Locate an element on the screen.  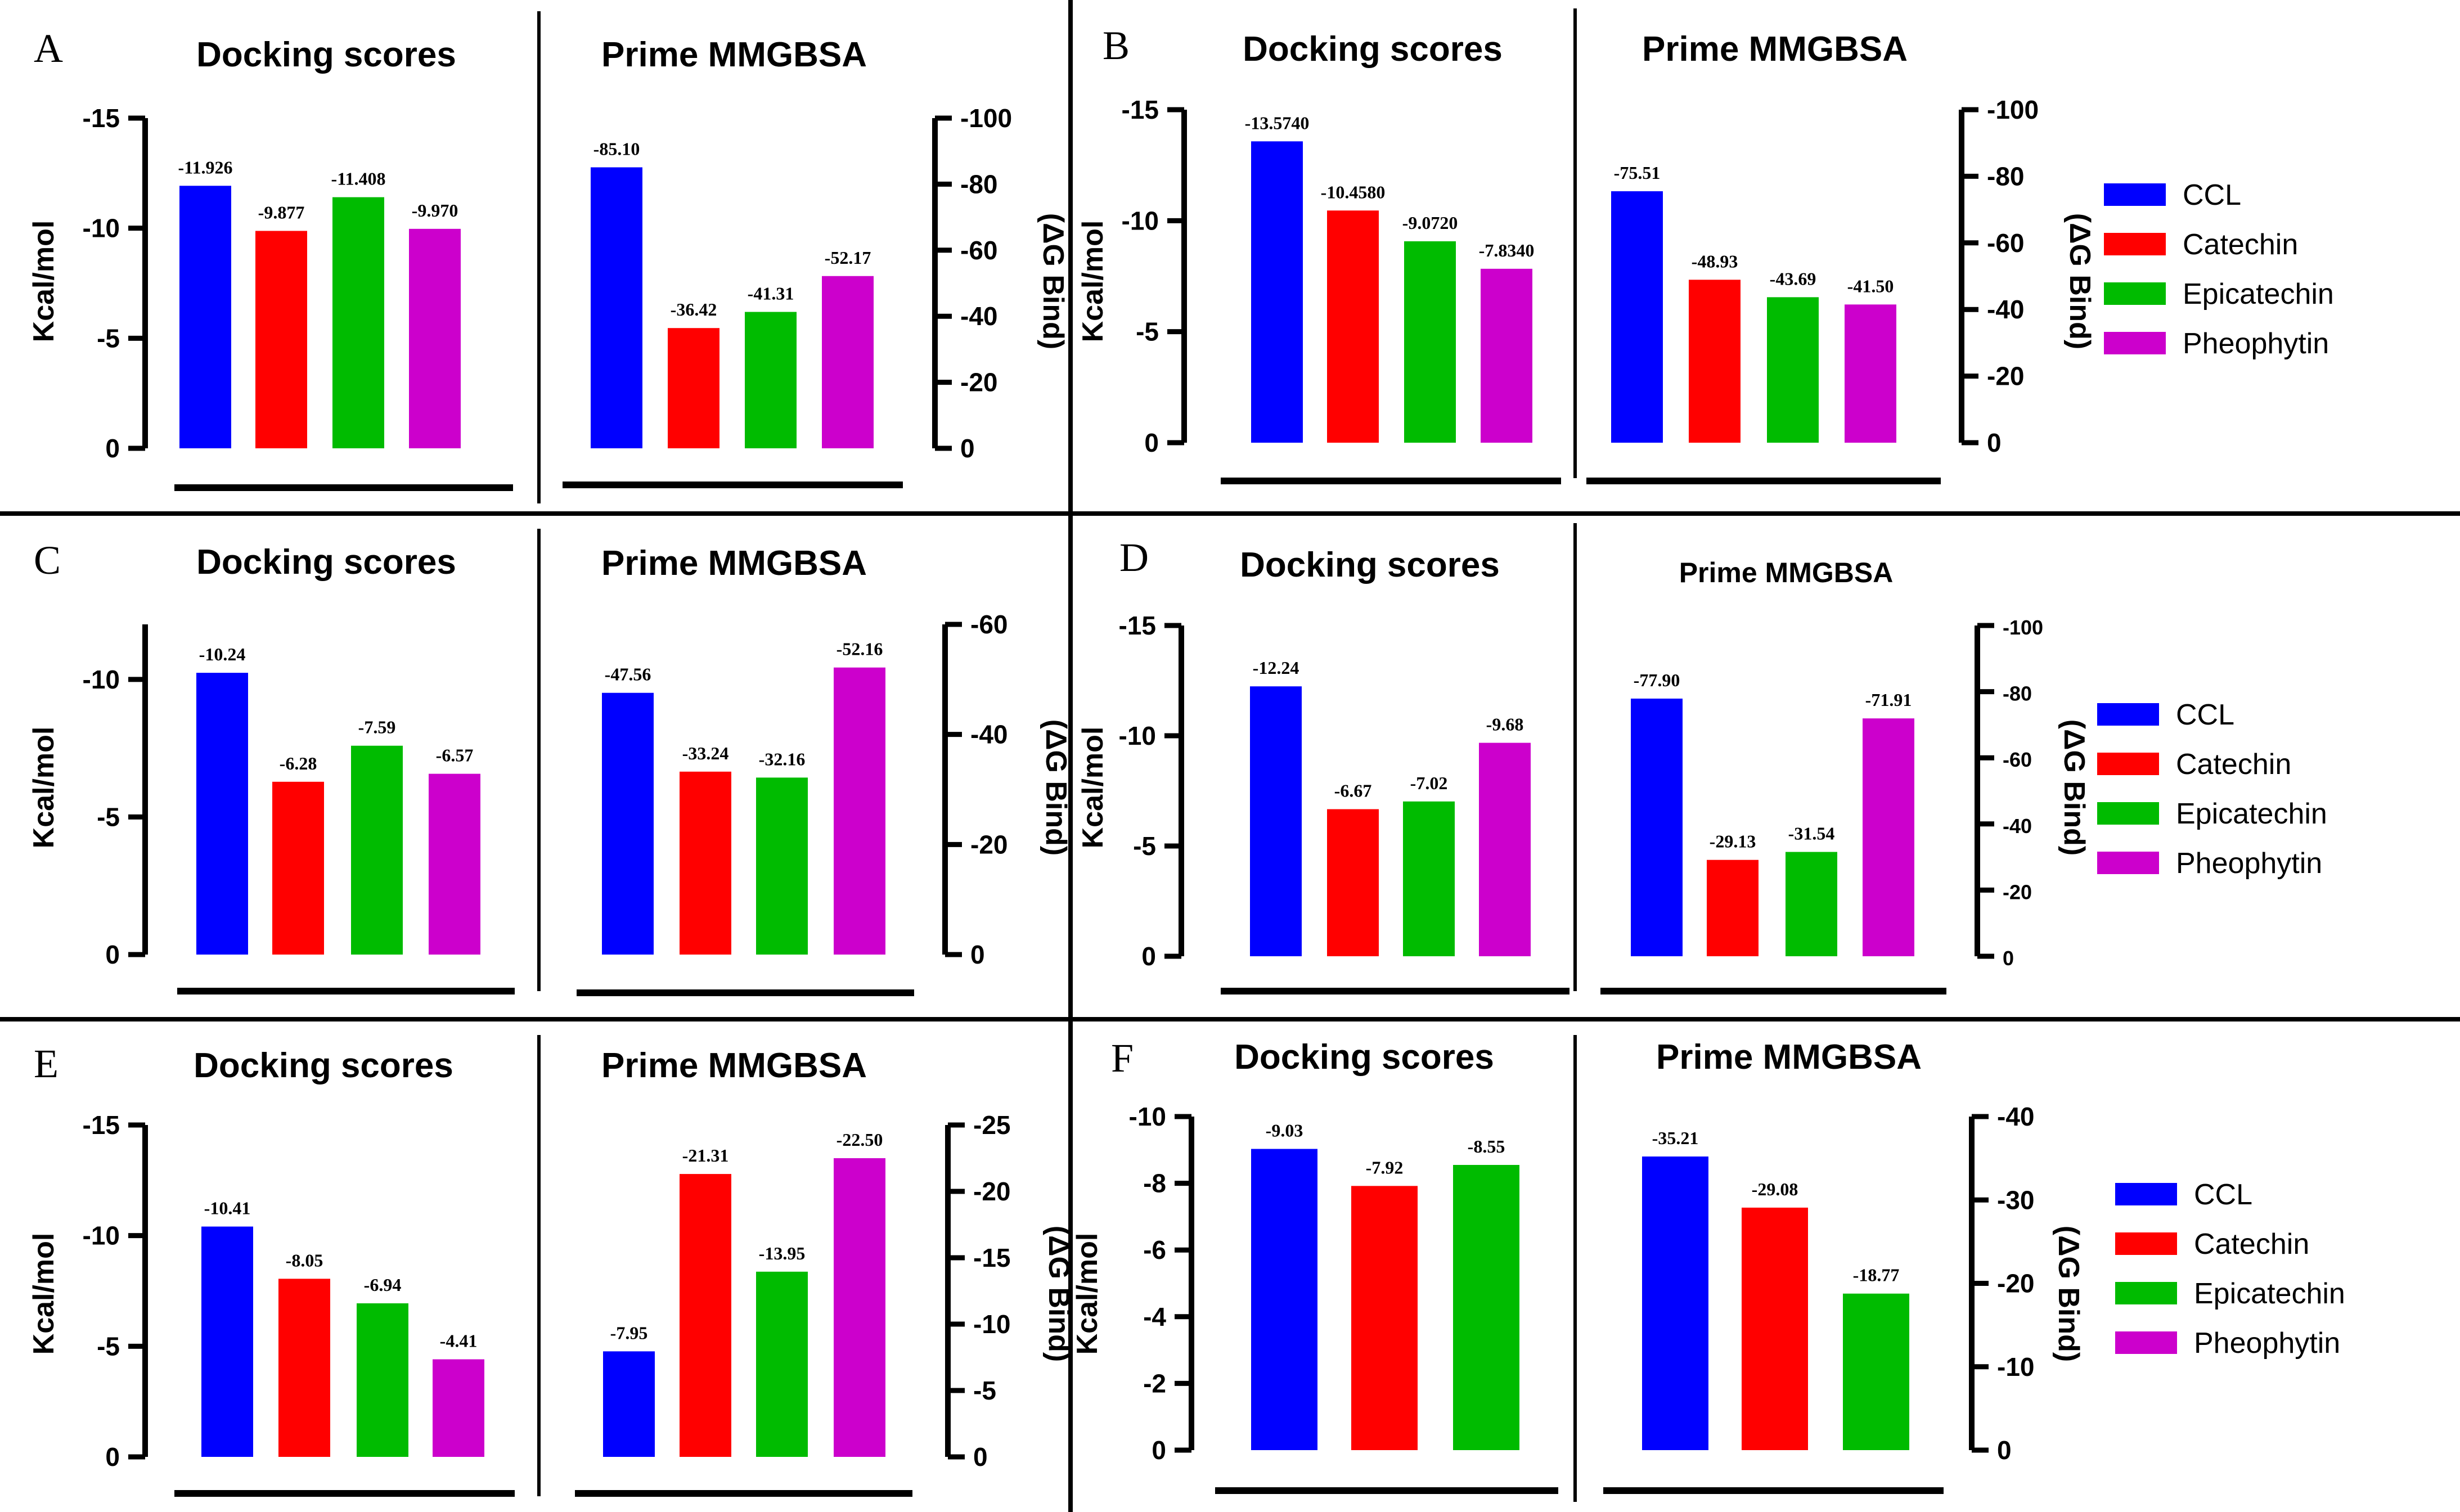
legend-d: CCL Catechin Epicatechin Pheophytin is located at coordinates (2212, 789).